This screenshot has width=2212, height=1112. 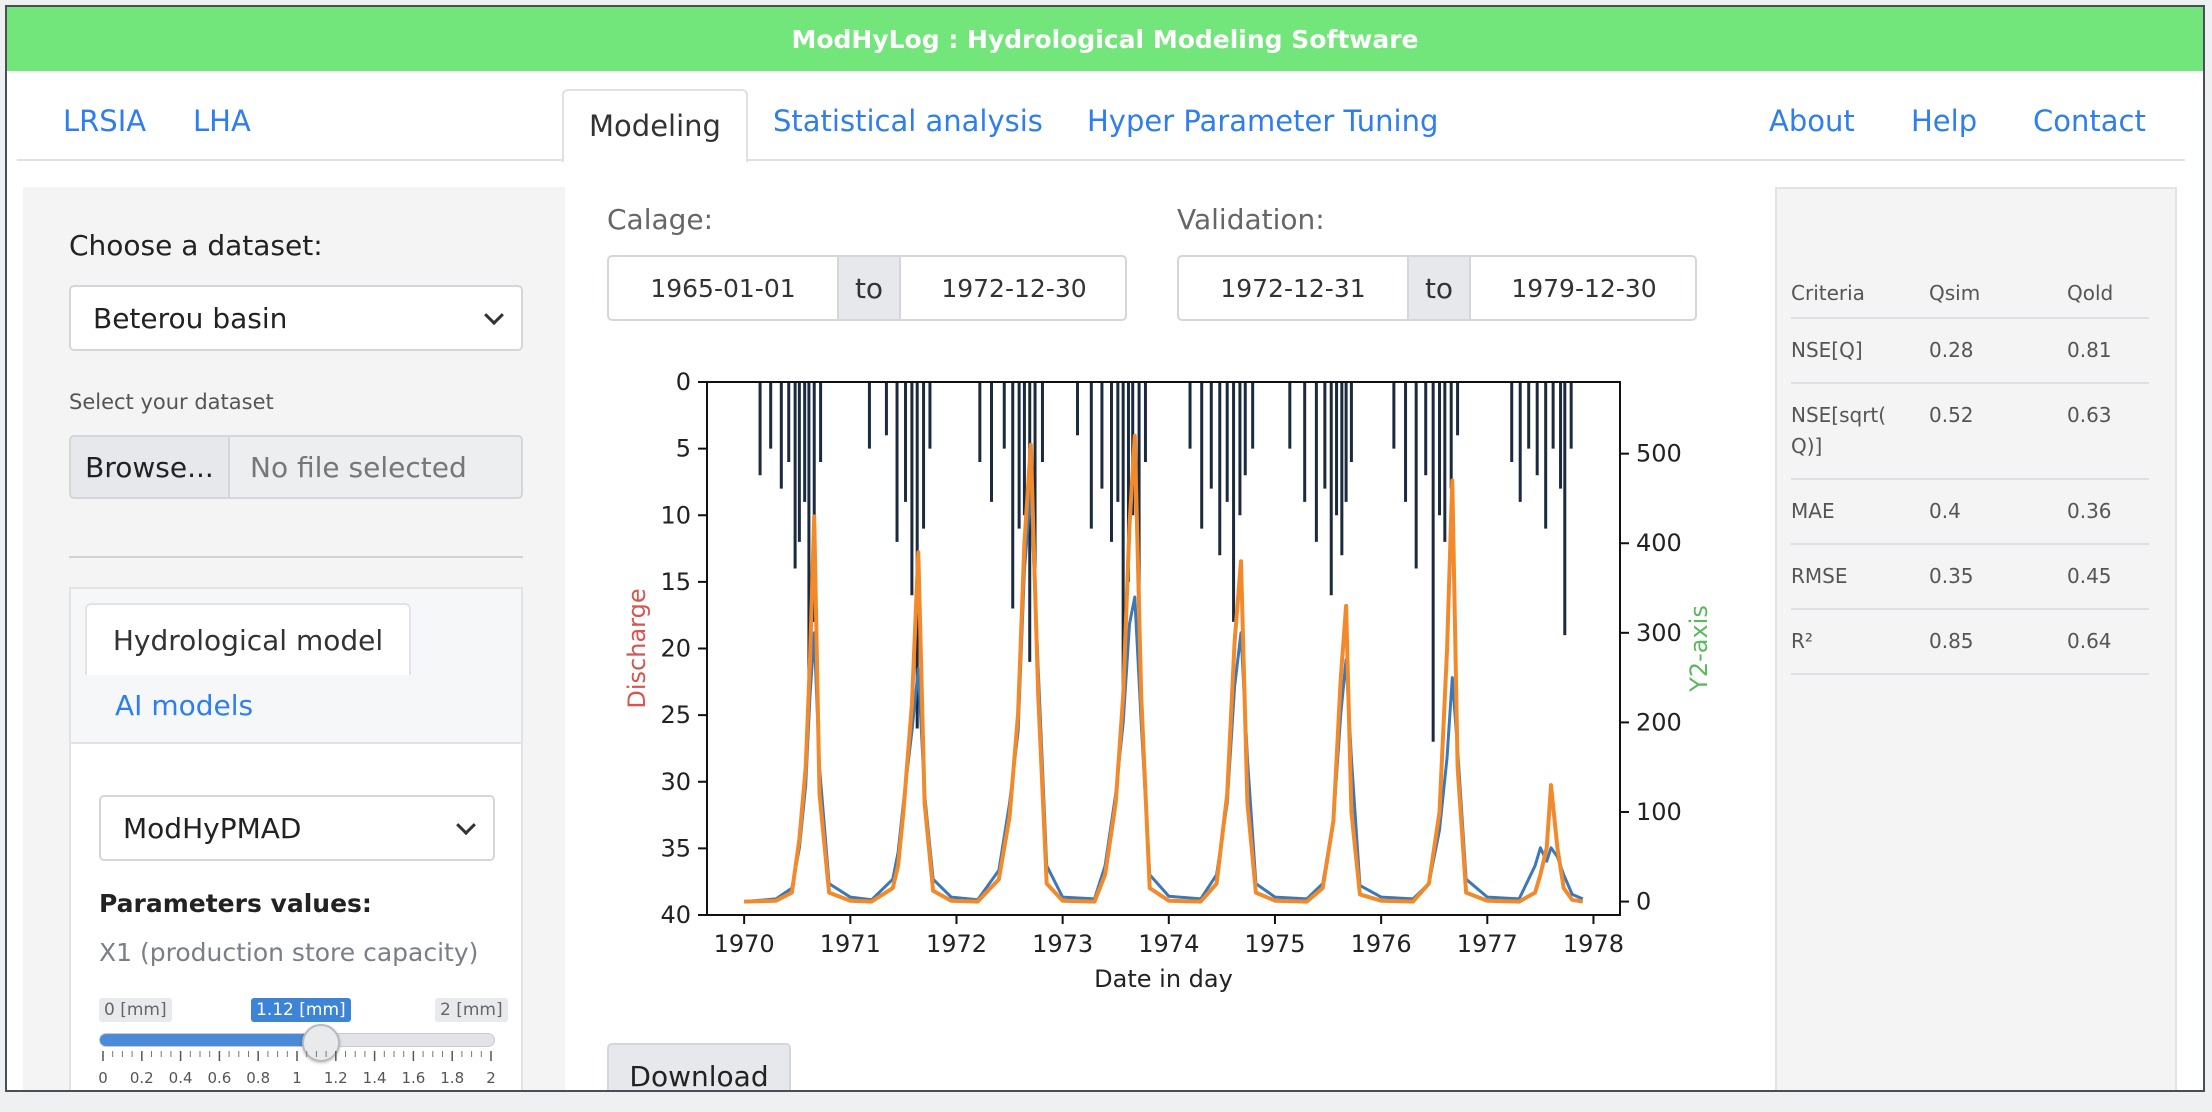 What do you see at coordinates (2089, 121) in the screenshot?
I see `nav-link-contact: Contact` at bounding box center [2089, 121].